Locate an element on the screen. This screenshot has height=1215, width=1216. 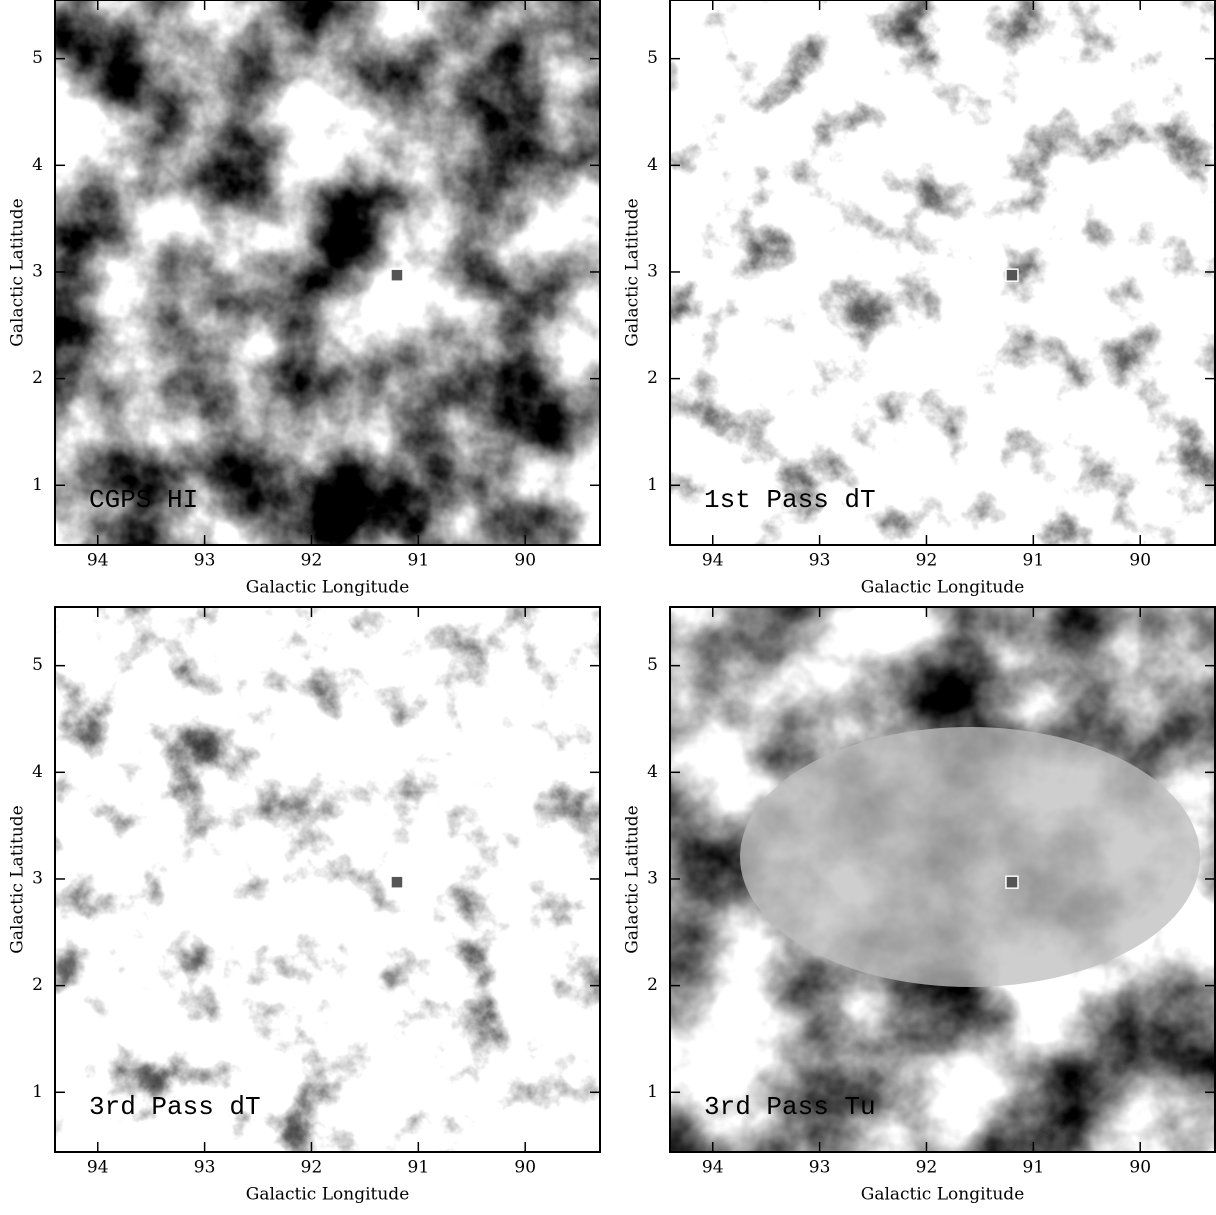
panel-label: 3rd Pass Tu is located at coordinates (790, 1107).